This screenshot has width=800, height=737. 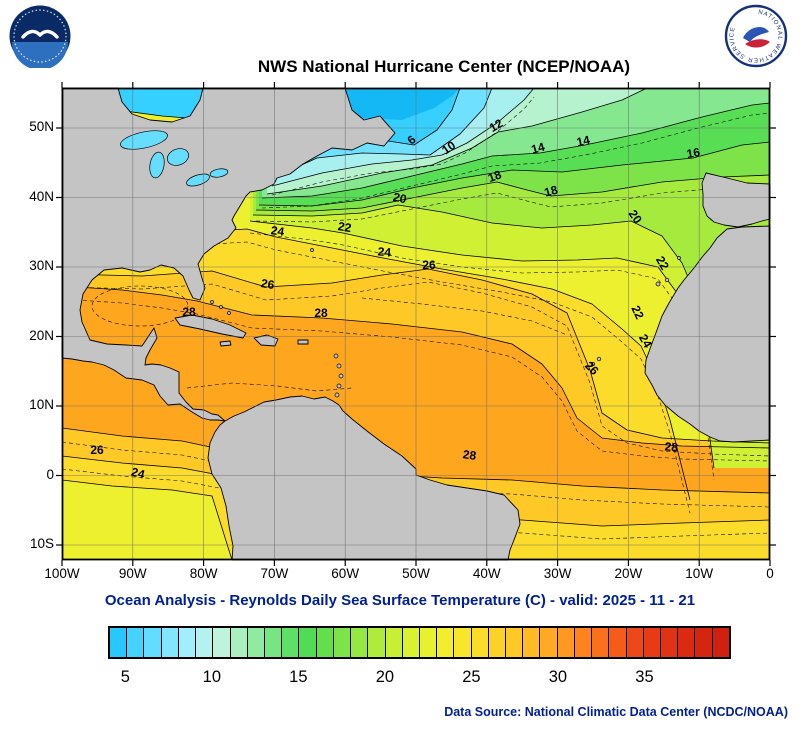 I want to click on lon-label: 30W, so click(x=557, y=573).